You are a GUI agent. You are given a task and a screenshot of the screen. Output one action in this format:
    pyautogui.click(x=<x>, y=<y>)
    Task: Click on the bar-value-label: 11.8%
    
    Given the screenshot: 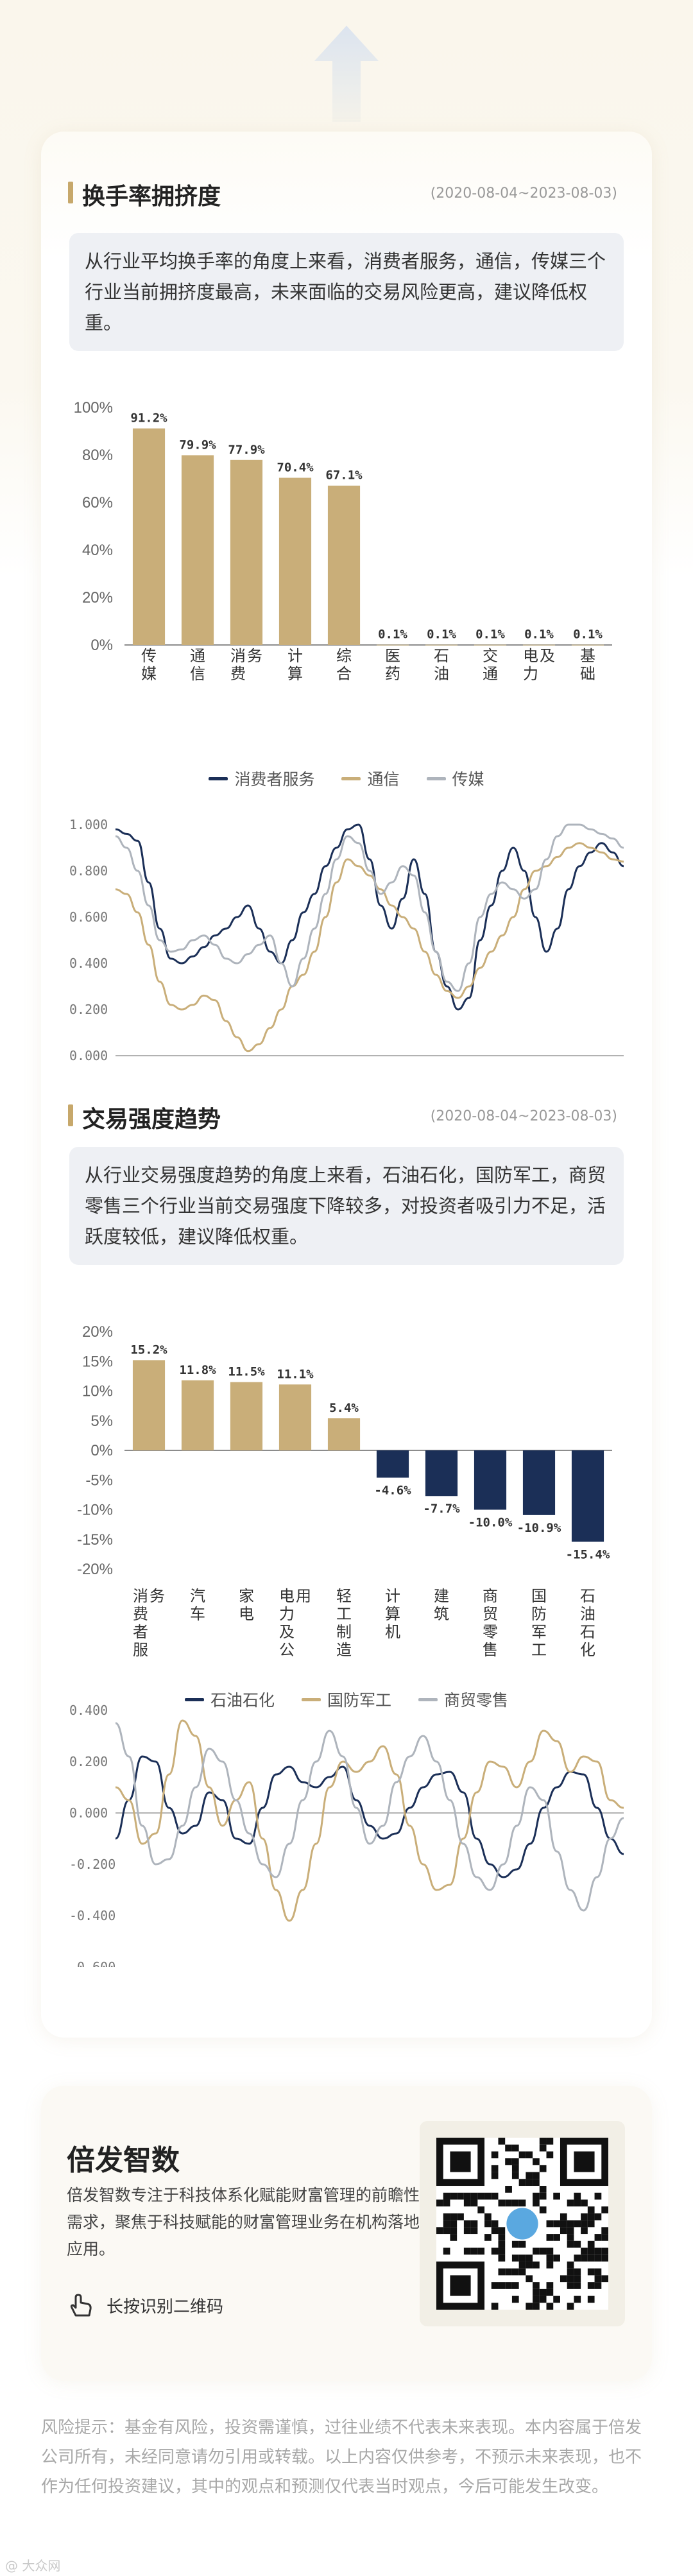 What is the action you would take?
    pyautogui.click(x=198, y=1370)
    